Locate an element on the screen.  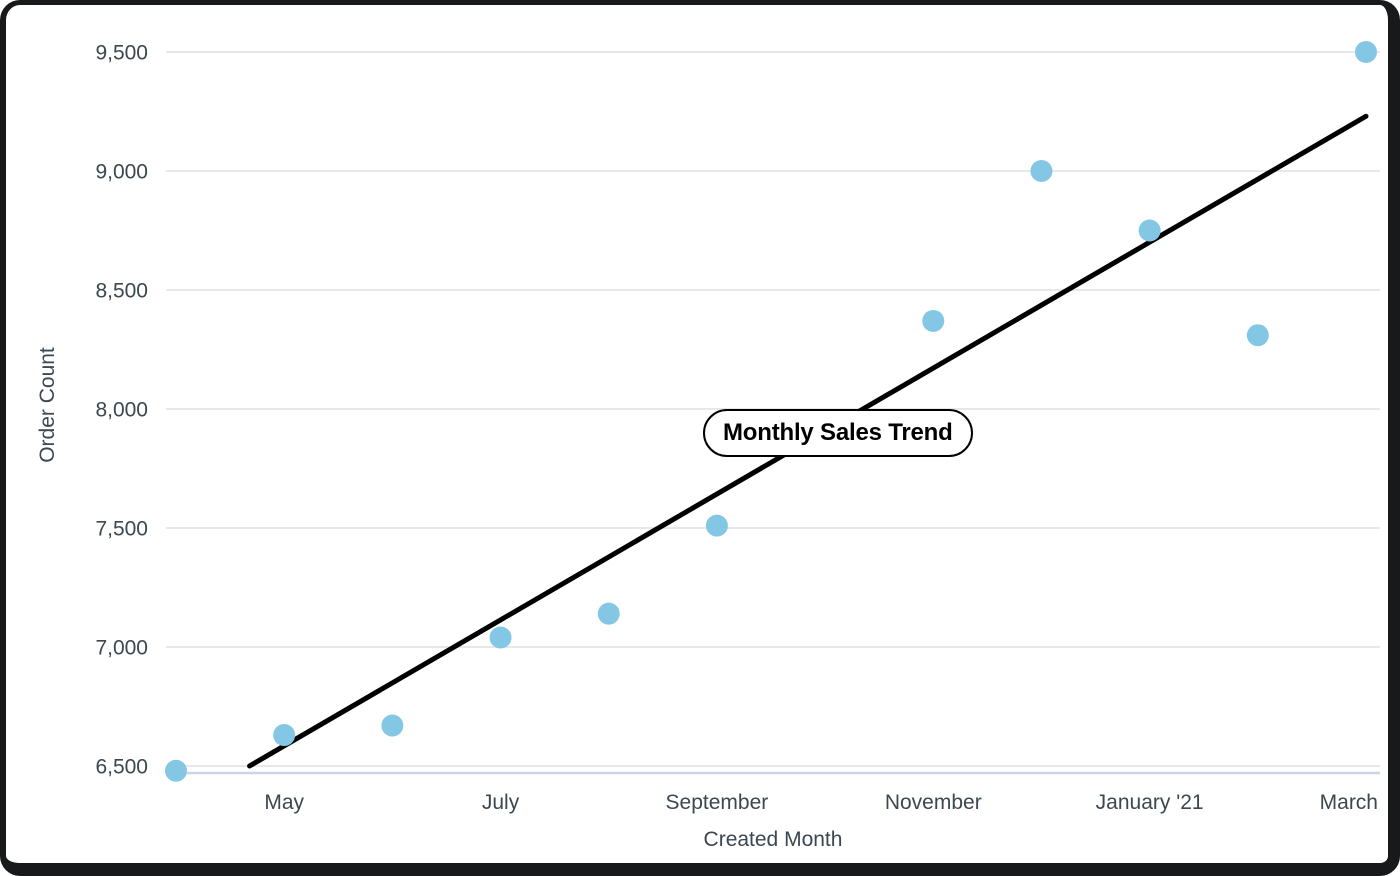
data-point-august is located at coordinates (608, 613).